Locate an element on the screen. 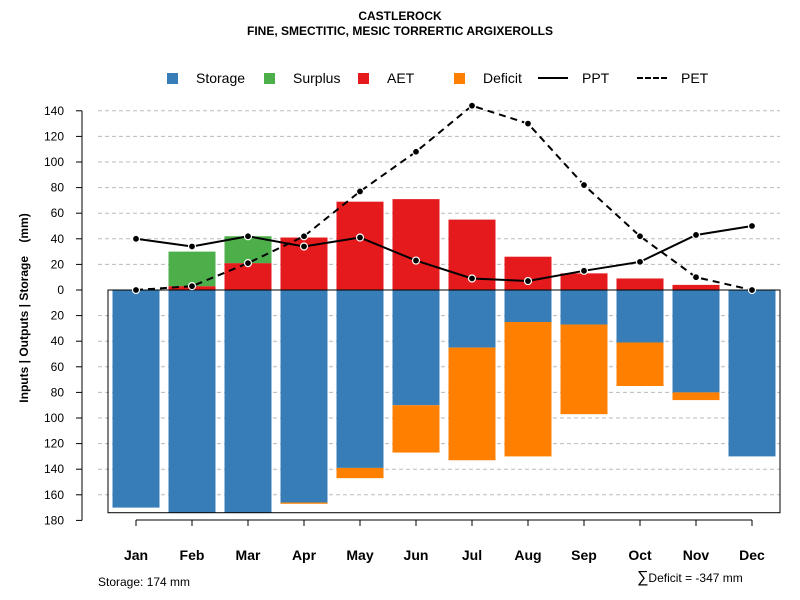 This screenshot has height=600, width=800. y-tick-label: 160 is located at coordinates (54, 495).